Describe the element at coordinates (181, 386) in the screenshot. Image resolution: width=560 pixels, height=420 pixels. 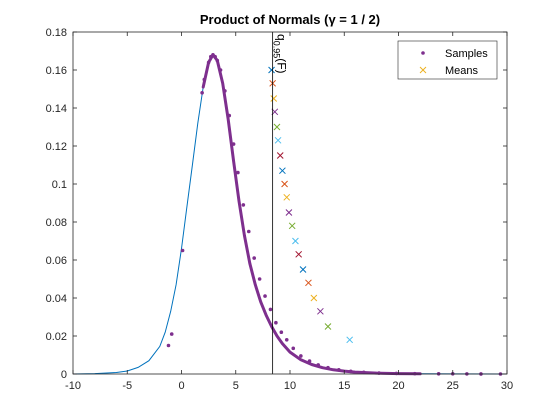
I see `x-tick-label: 0` at that location.